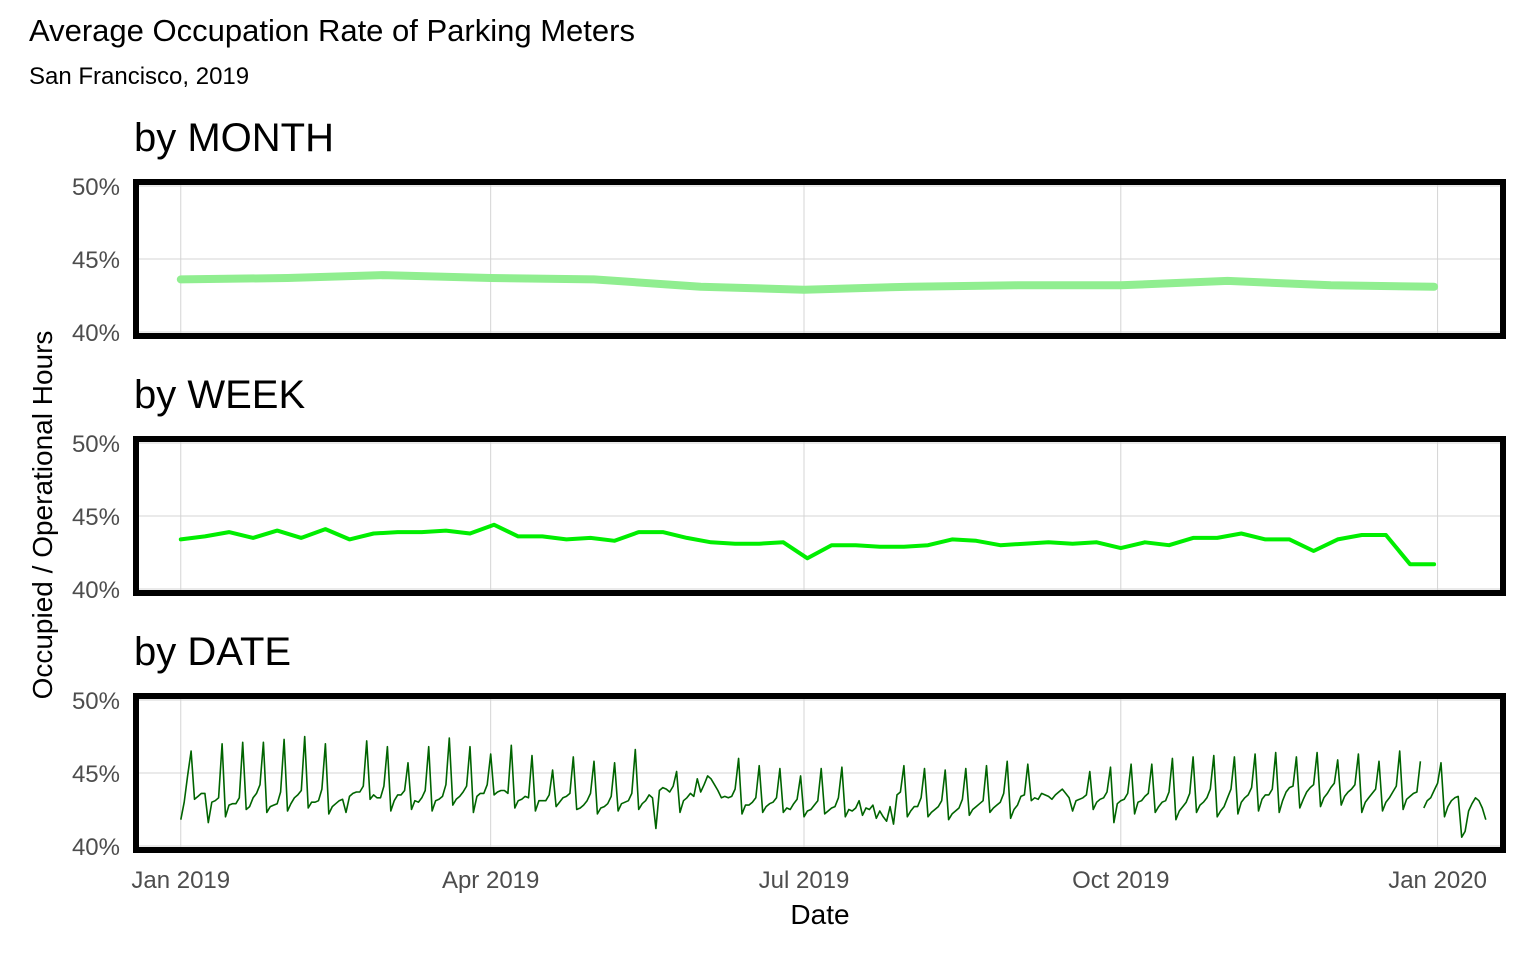  Describe the element at coordinates (804, 880) in the screenshot. I see `x-tick-label: Jul 2019` at that location.